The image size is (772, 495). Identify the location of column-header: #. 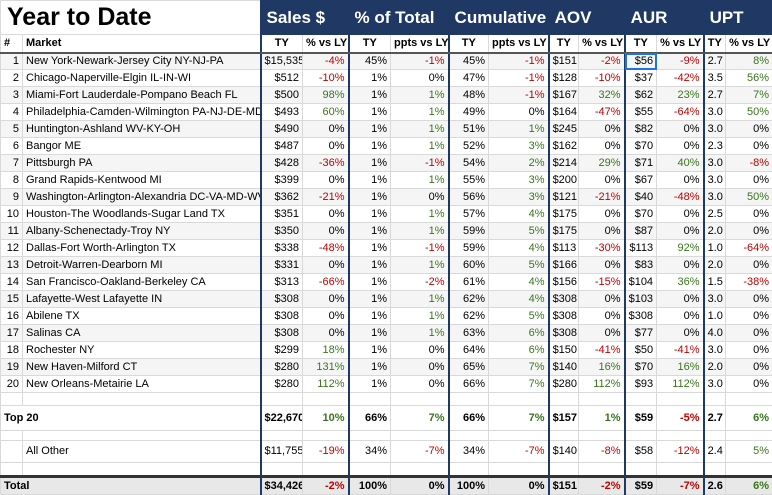
(12, 44).